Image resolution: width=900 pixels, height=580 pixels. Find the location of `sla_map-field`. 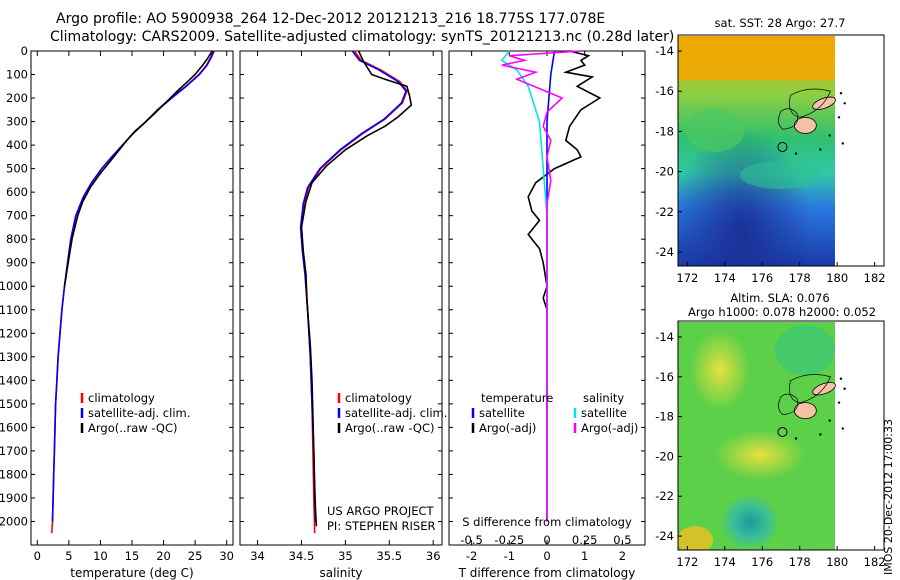

sla_map-field is located at coordinates (756, 436).